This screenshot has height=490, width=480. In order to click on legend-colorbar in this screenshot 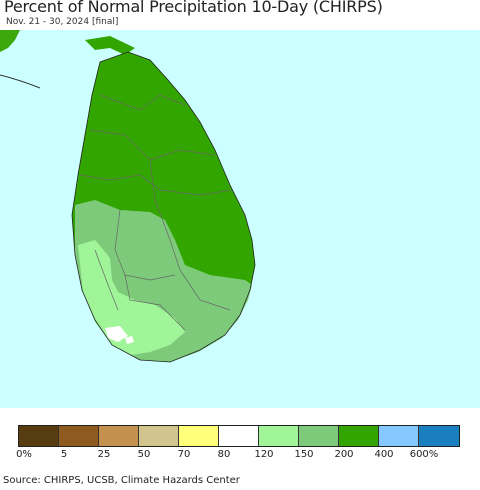, I will do `click(239, 436)`.